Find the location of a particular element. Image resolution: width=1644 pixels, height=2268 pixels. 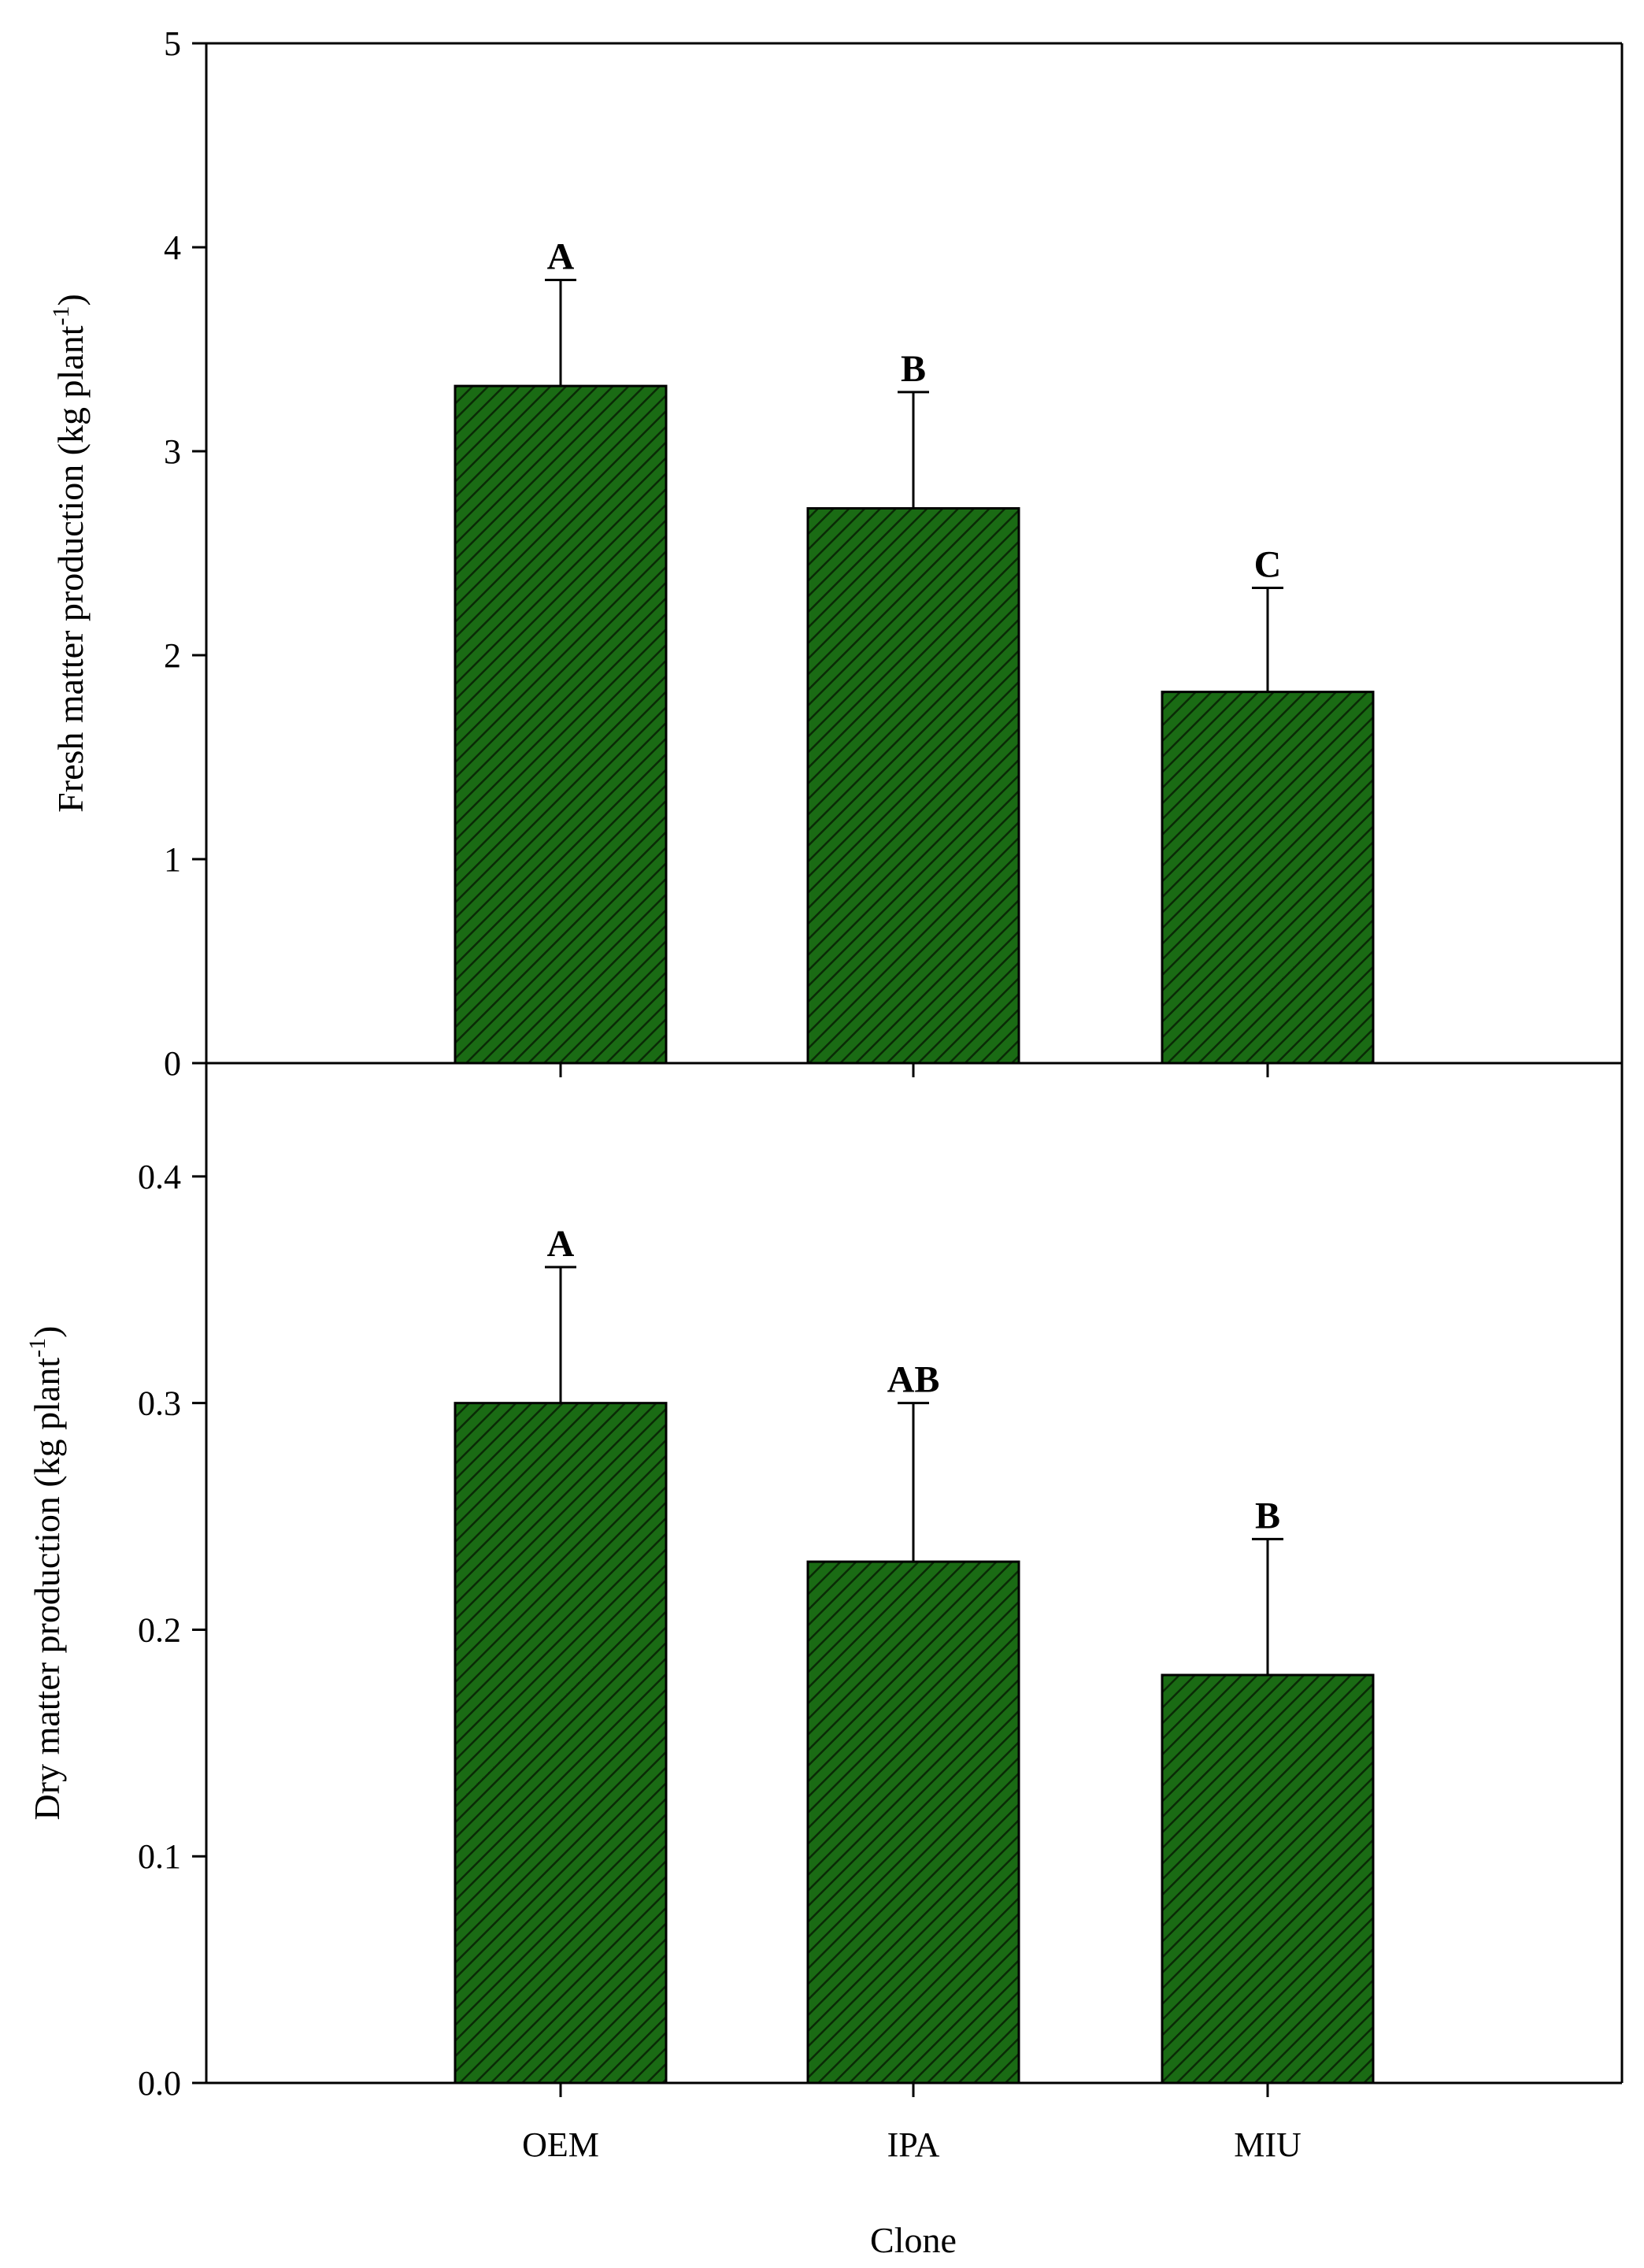

y-tick-label: 0 is located at coordinates (172, 1063).